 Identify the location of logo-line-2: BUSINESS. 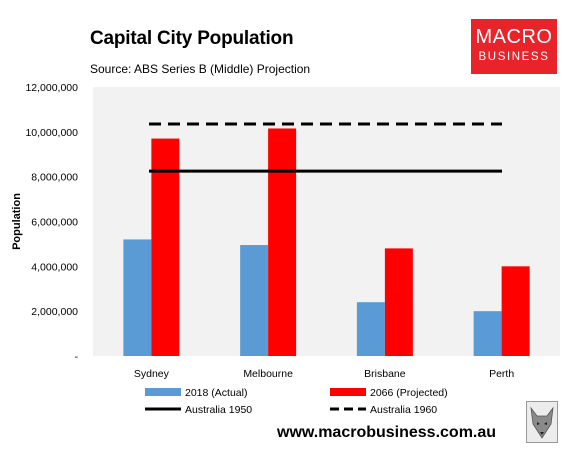
(514, 57).